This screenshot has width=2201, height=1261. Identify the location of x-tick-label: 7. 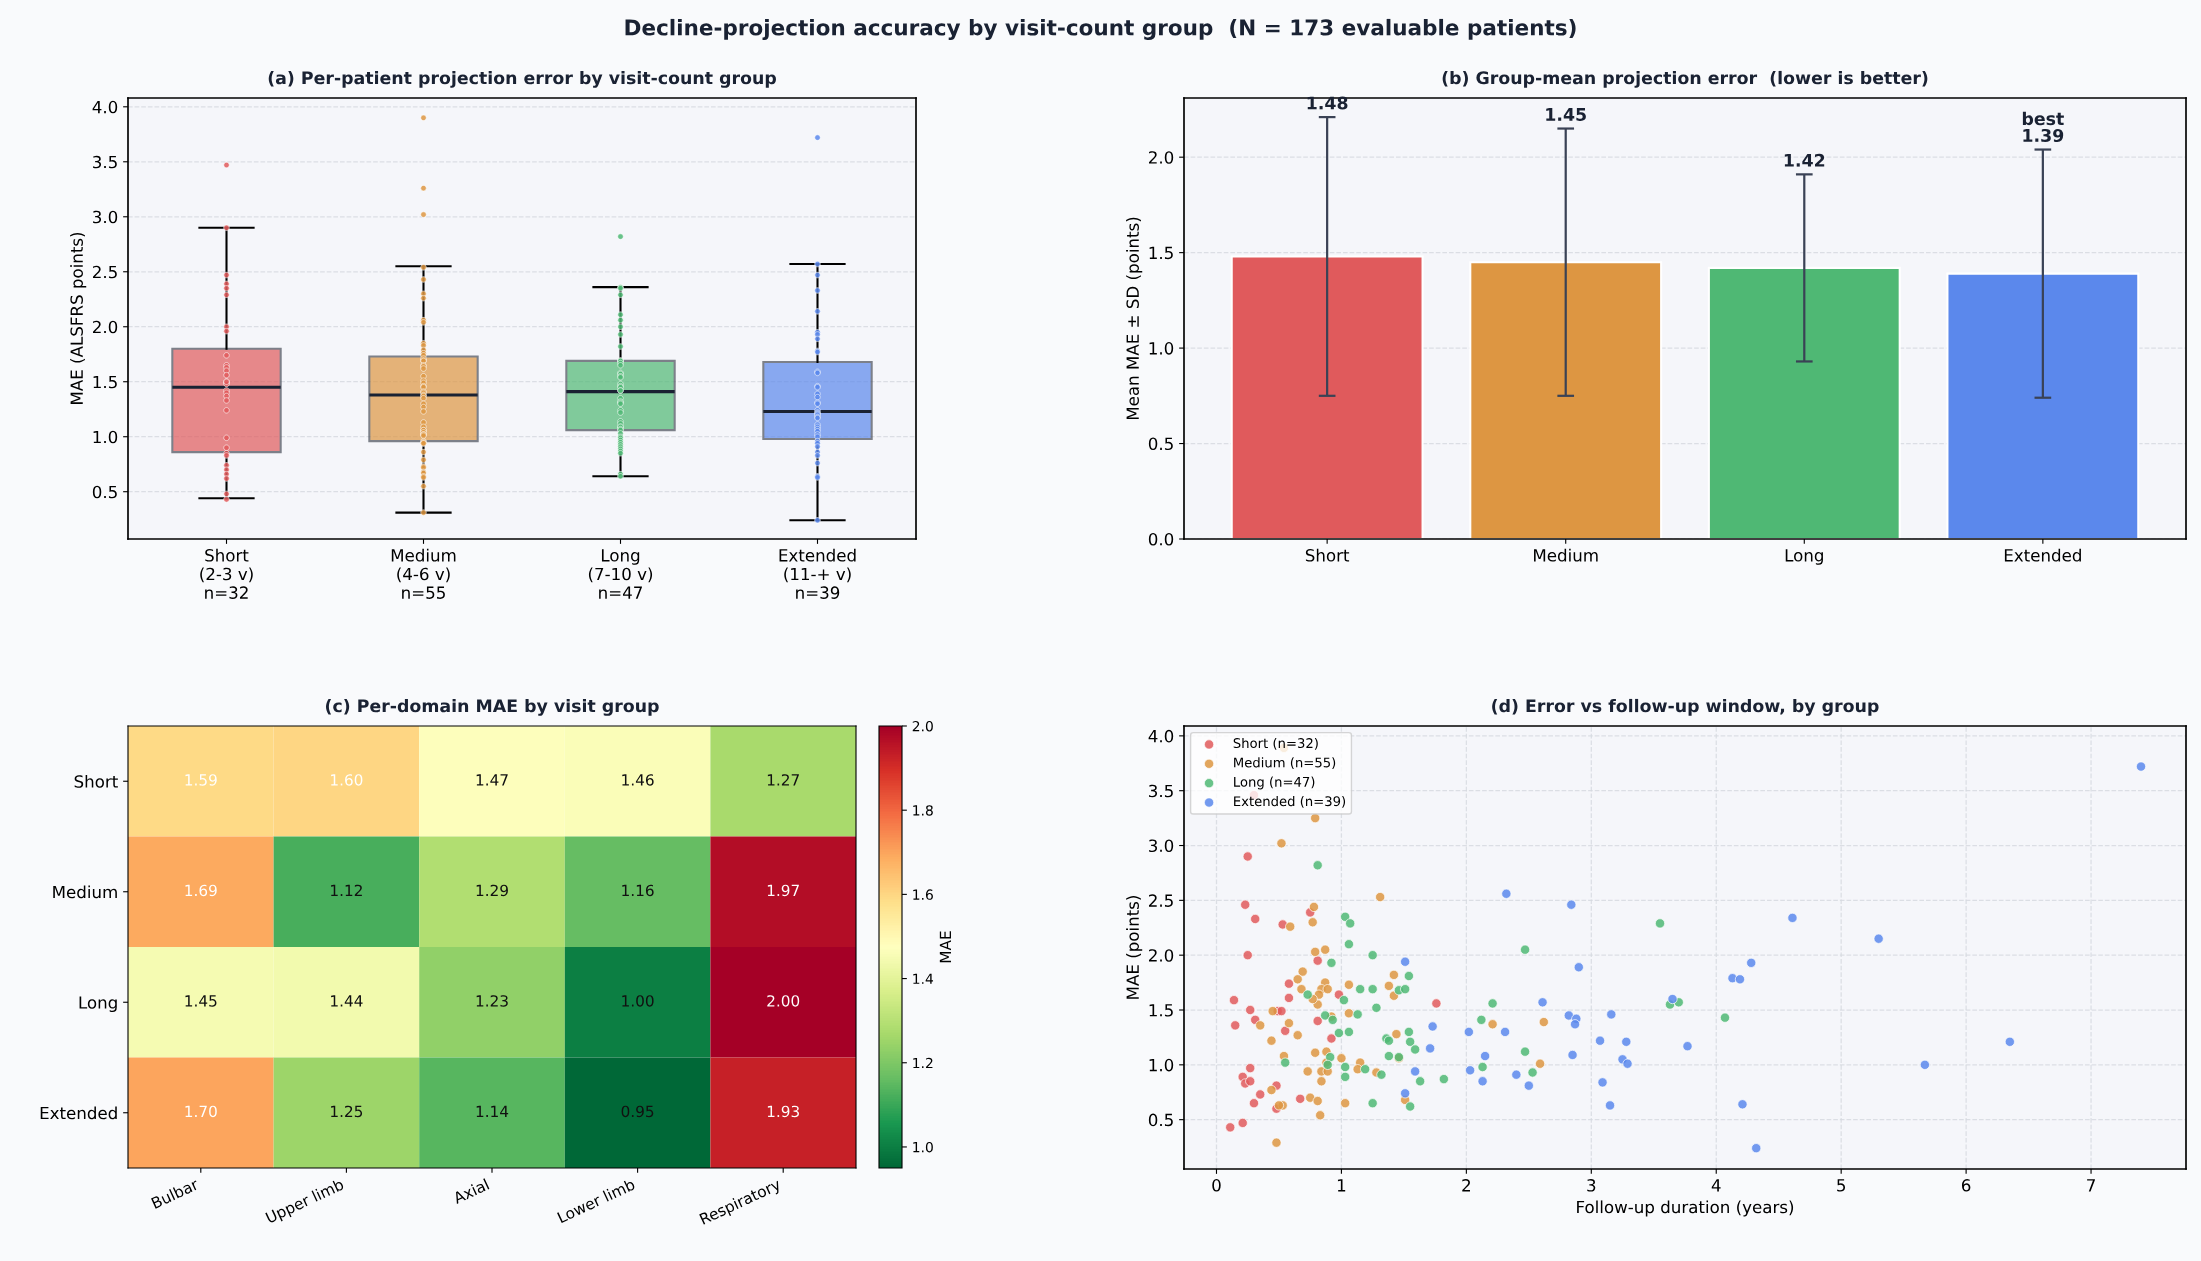
(2091, 1185).